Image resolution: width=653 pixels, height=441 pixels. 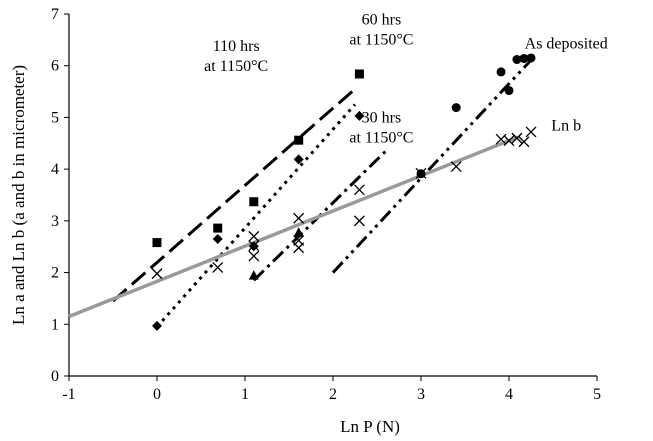 What do you see at coordinates (55, 66) in the screenshot?
I see `y-tick-label: 6` at bounding box center [55, 66].